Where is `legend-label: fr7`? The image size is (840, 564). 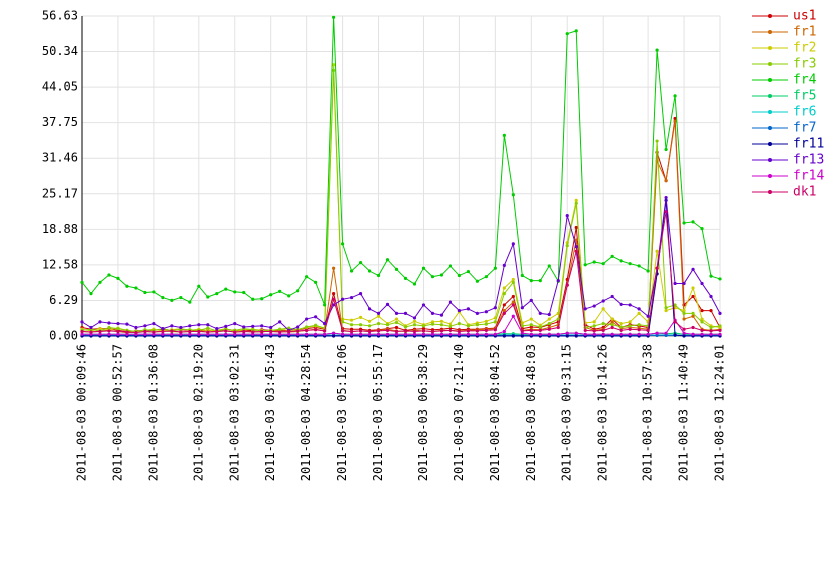
legend-label: fr7 is located at coordinates (804, 128).